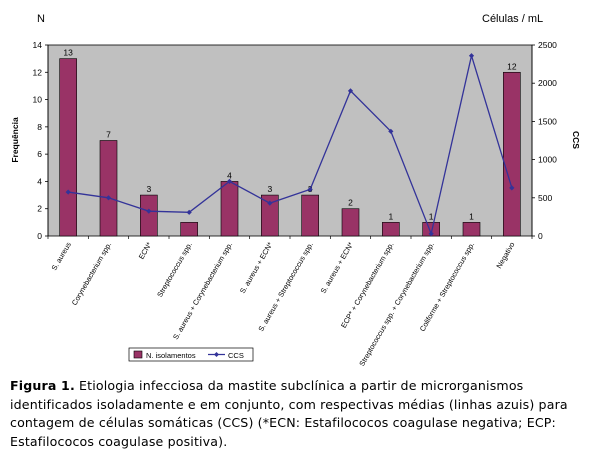 The width and height of the screenshot is (590, 472). Describe the element at coordinates (171, 355) in the screenshot. I see `legend-bar-label: N. isolamentos` at that location.